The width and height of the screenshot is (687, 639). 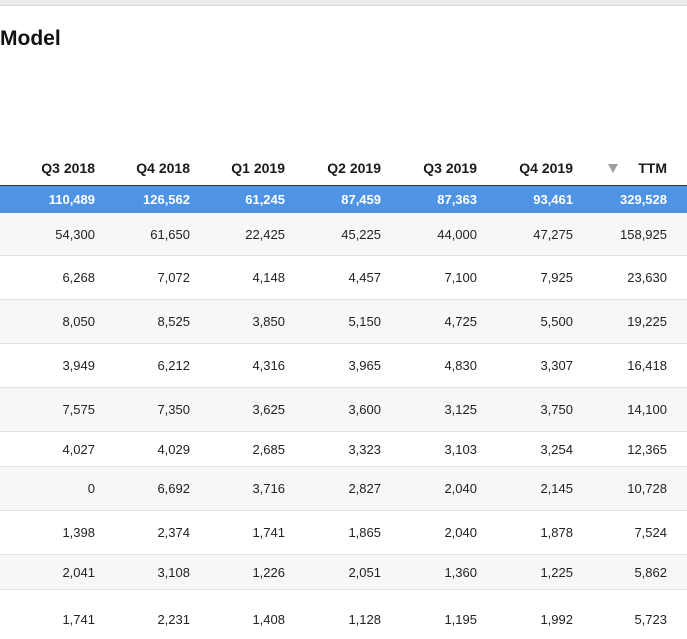 I want to click on table-cell: 6,692, so click(x=151, y=489).